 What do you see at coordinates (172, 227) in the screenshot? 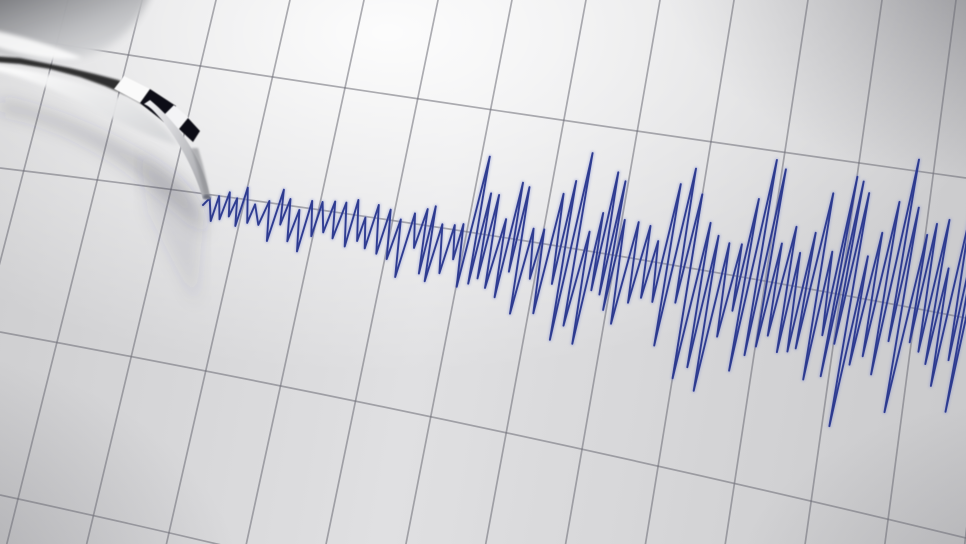
I see `stylus-tip-shadow` at bounding box center [172, 227].